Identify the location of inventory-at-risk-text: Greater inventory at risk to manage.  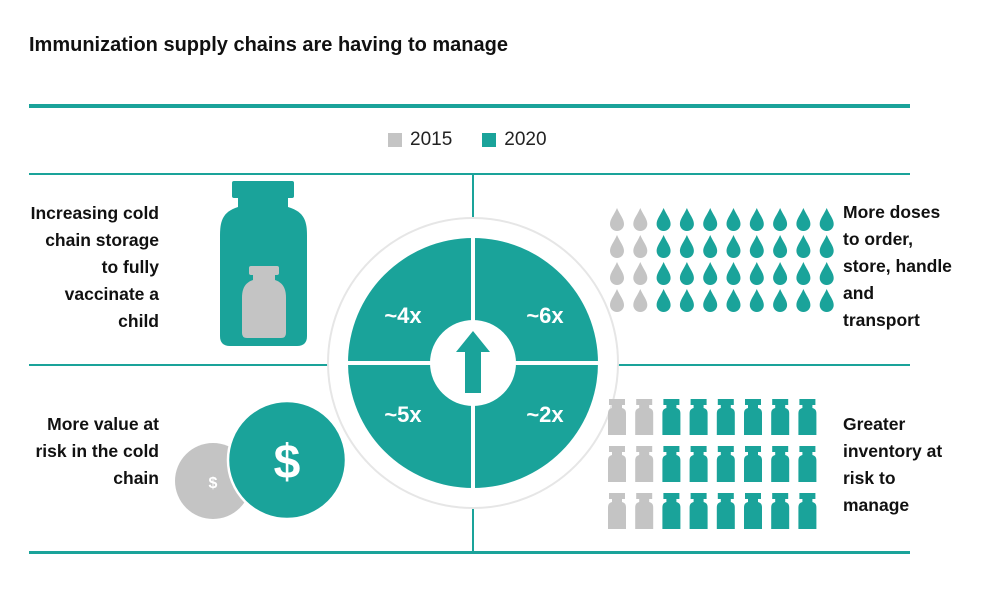
(893, 464).